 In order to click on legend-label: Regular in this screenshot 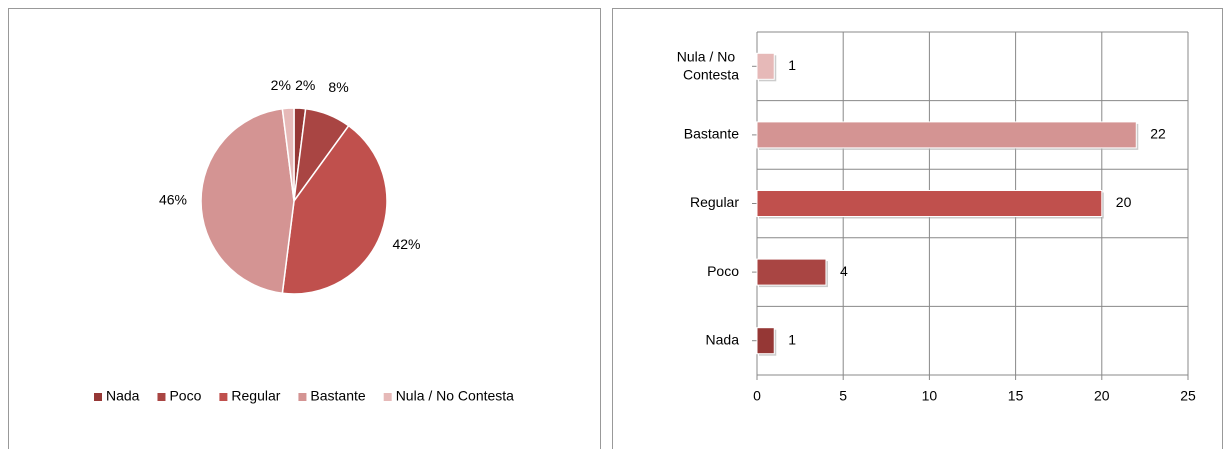, I will do `click(255, 396)`.